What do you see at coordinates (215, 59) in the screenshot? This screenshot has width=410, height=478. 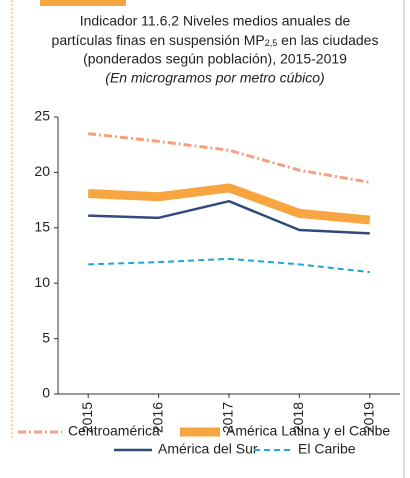 I see `chart-title: (ponderados según población), 2015-2019` at bounding box center [215, 59].